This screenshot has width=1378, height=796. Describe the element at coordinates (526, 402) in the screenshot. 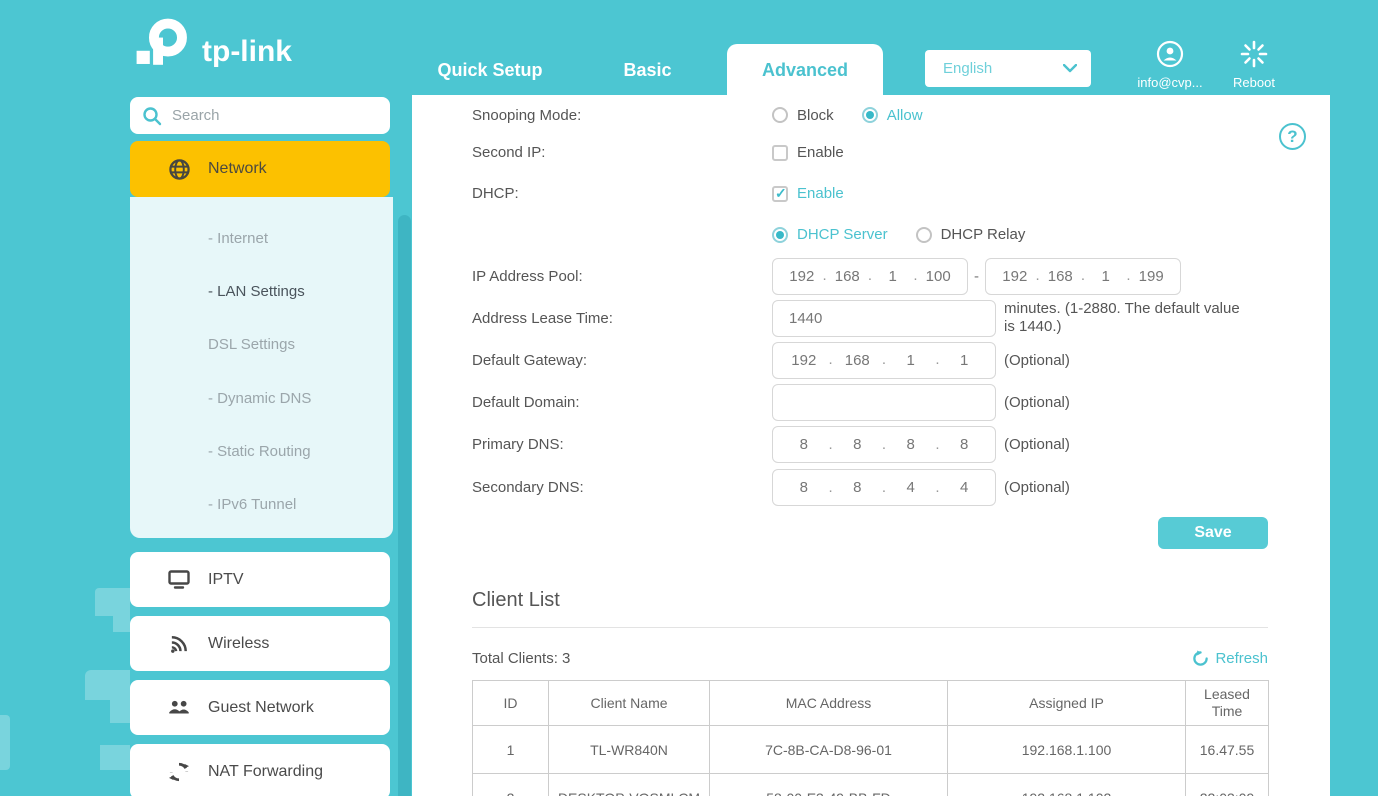

I see `domain-label: Default Domain:` at that location.